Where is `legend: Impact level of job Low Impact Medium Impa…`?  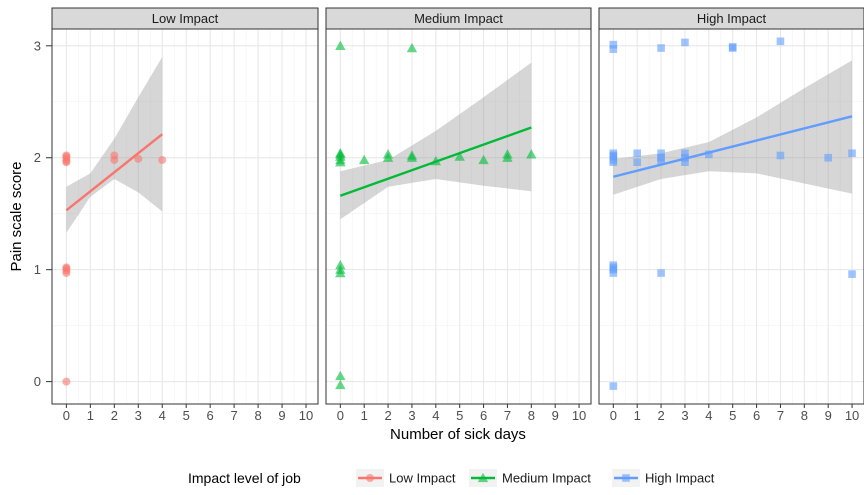
legend: Impact level of job Low Impact Medium Impa… is located at coordinates (451, 478).